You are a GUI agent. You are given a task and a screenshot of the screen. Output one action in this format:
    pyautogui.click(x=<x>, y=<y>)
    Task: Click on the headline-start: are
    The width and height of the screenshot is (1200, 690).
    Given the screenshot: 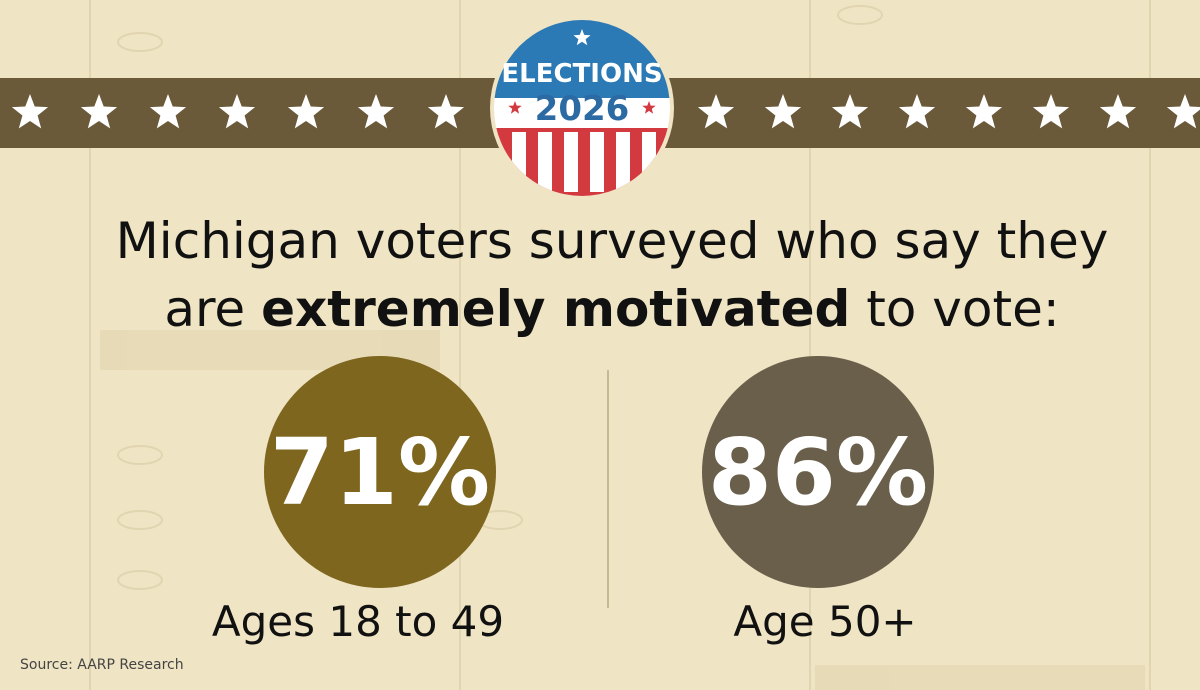 What is the action you would take?
    pyautogui.click(x=204, y=309)
    